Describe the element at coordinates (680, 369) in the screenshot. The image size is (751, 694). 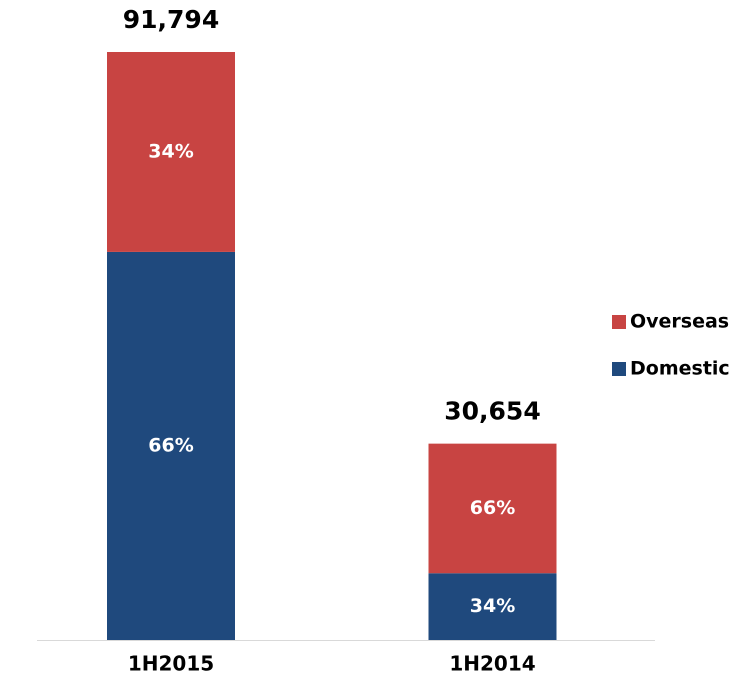
I see `legend-label: Domestic` at that location.